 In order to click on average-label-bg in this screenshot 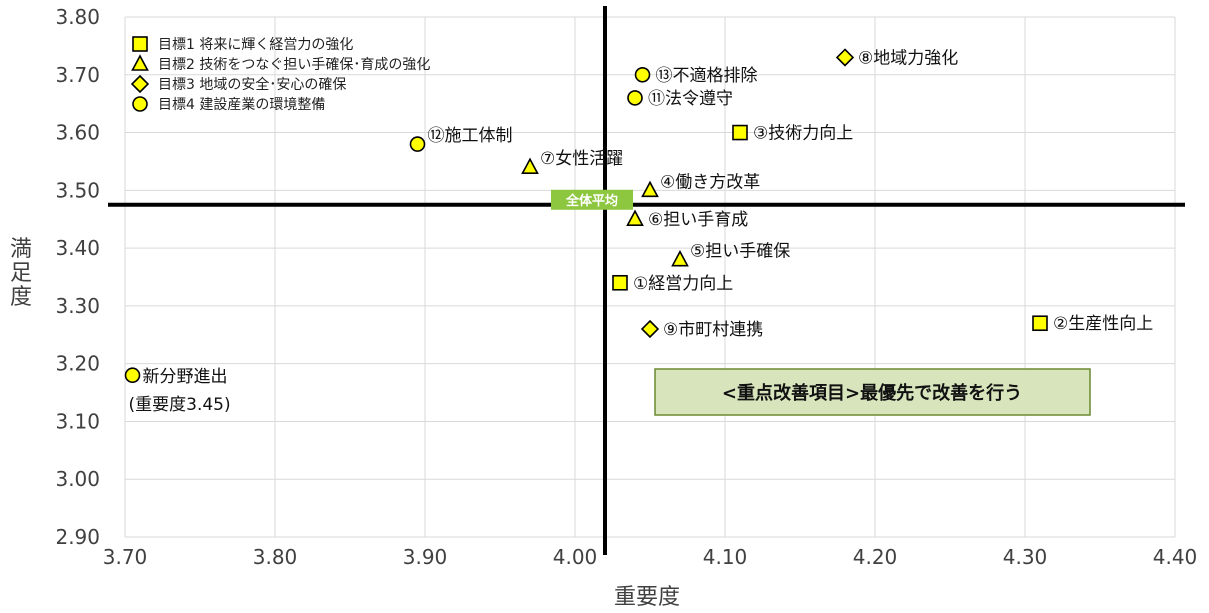, I will do `click(592, 199)`.